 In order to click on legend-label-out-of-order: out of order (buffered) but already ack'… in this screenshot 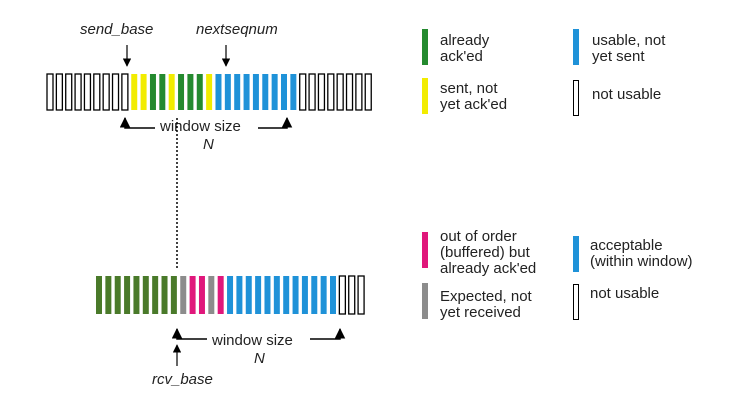, I will do `click(488, 252)`.